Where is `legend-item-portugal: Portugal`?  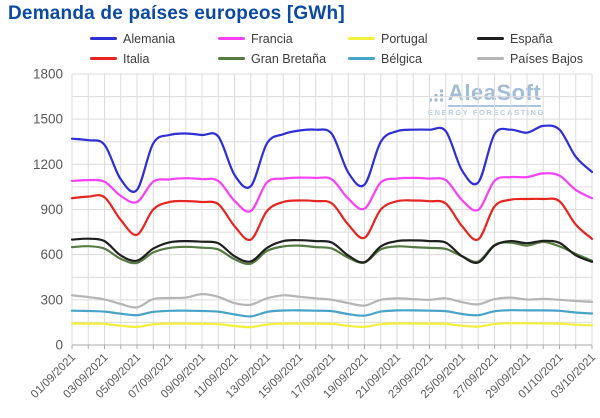 legend-item-portugal: Portugal is located at coordinates (412, 38).